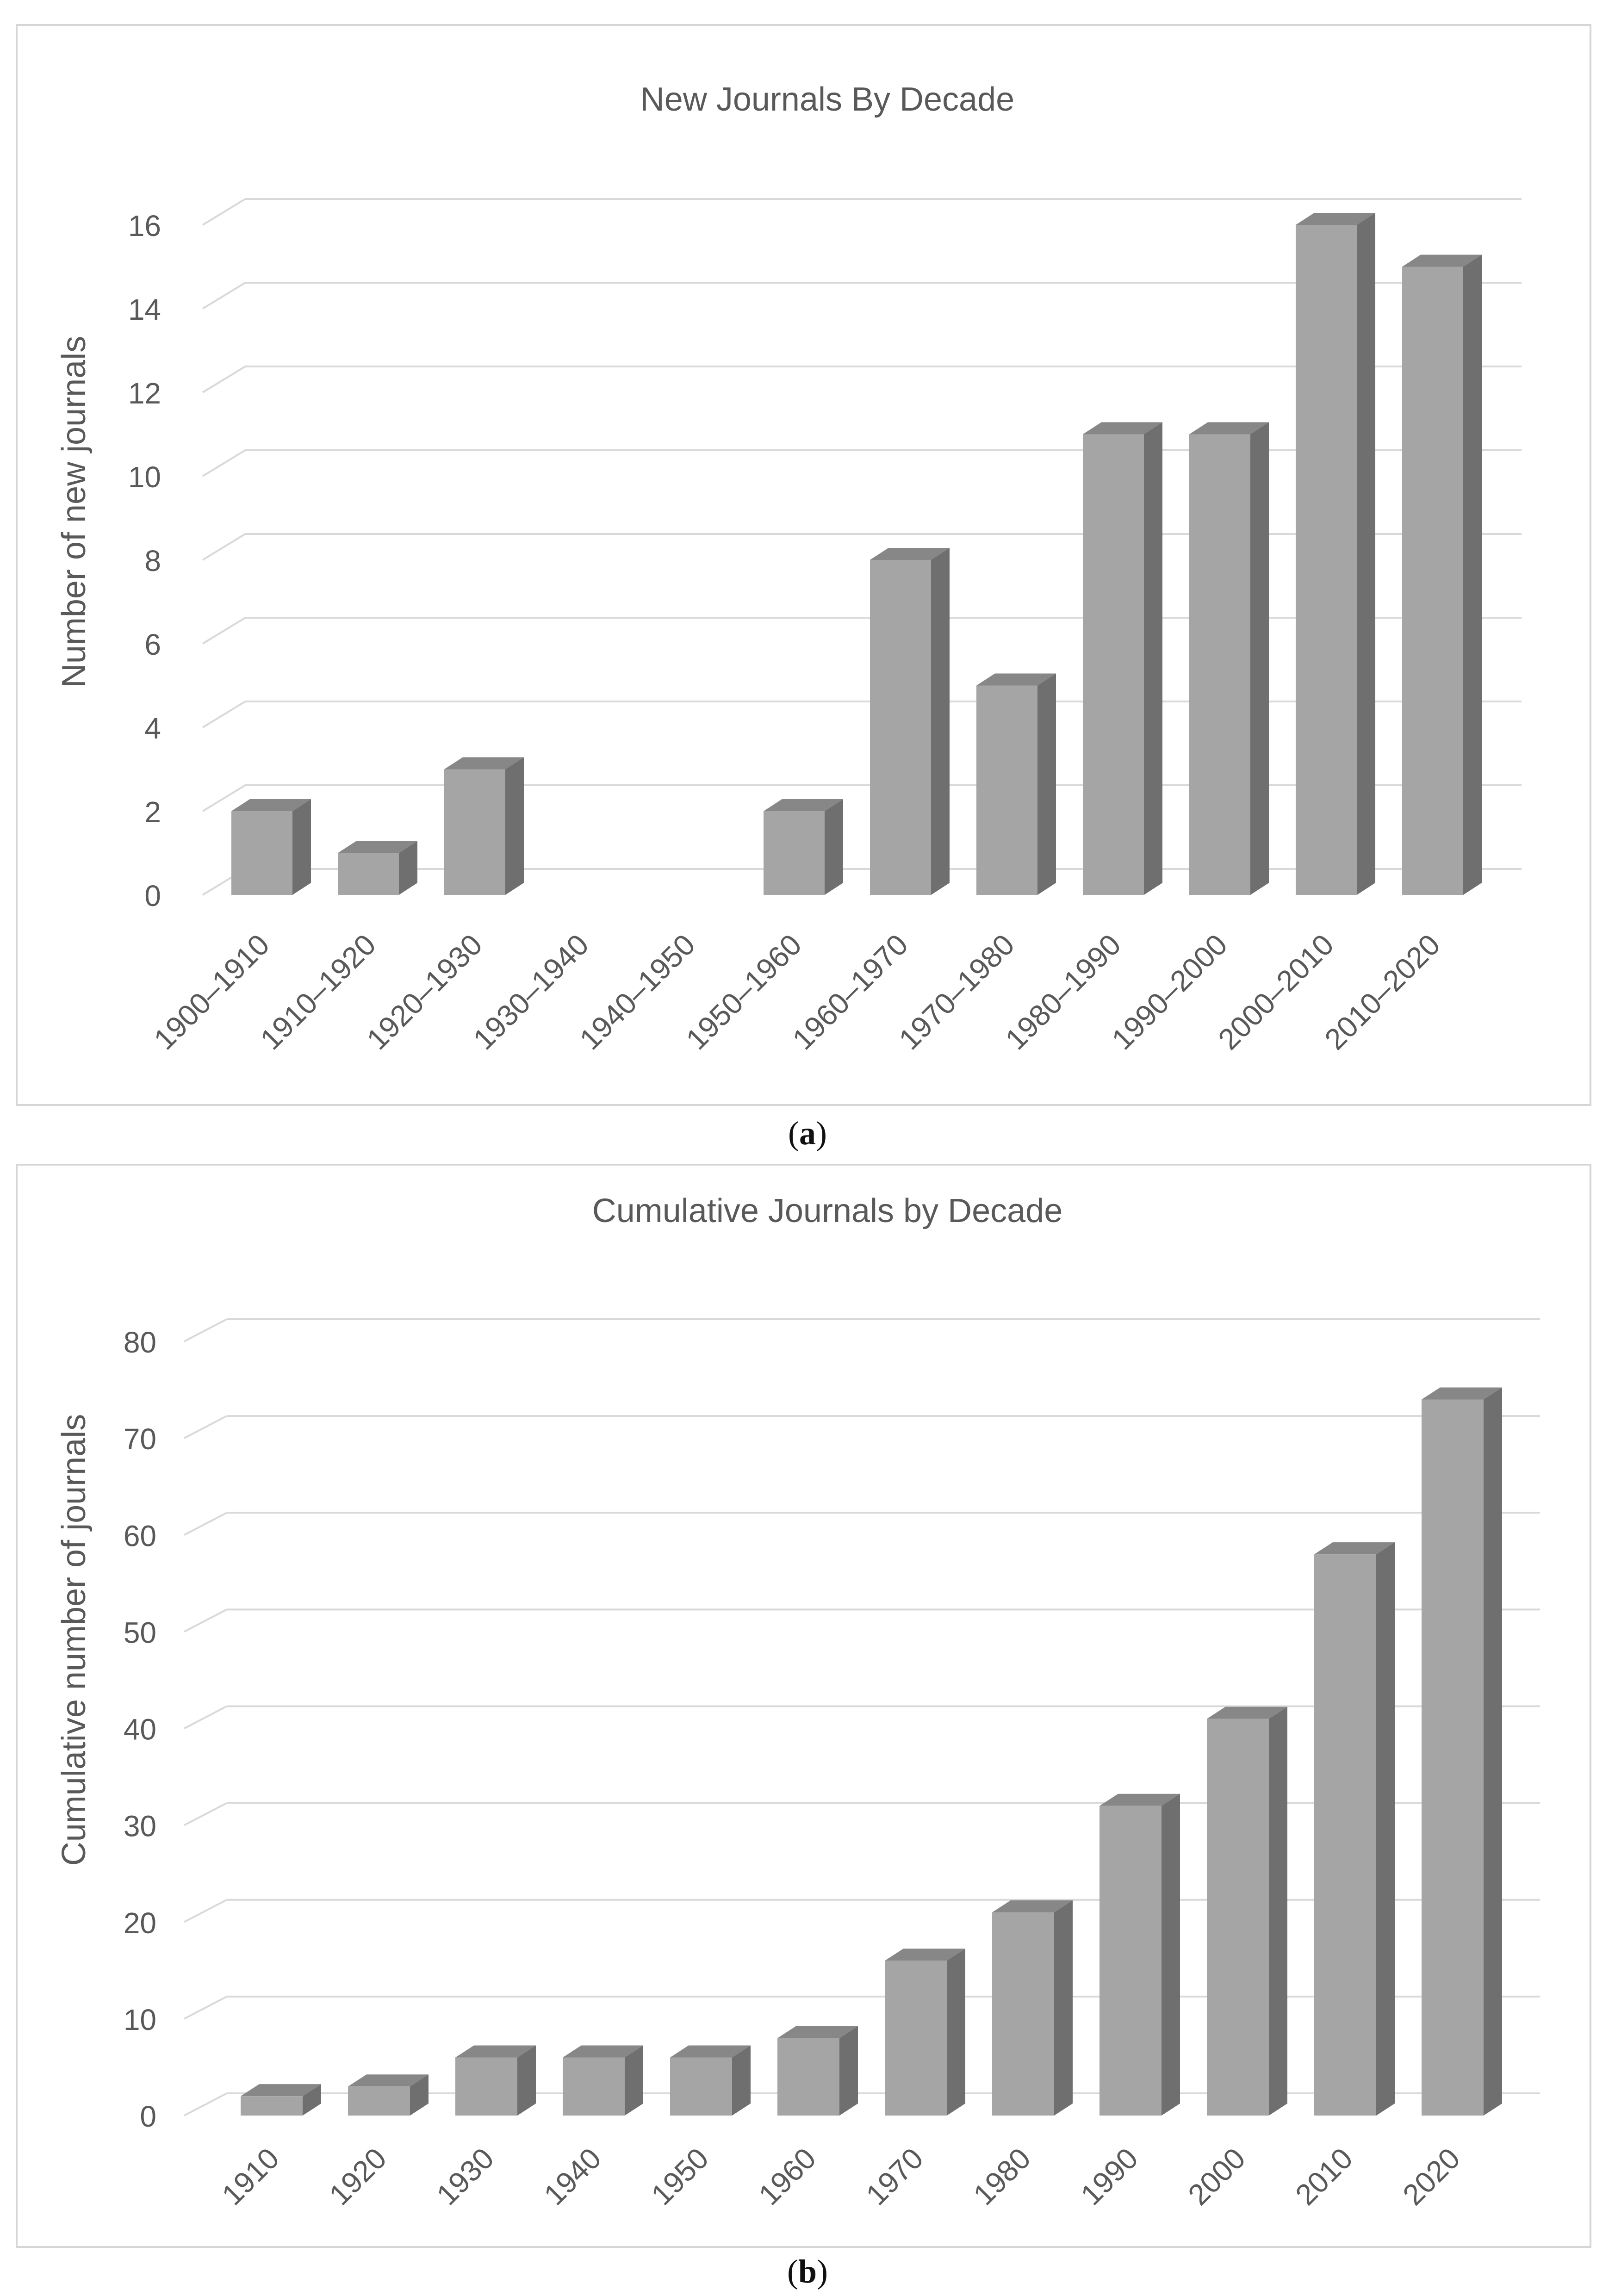  I want to click on x-tick-label: 1920, so click(358, 2177).